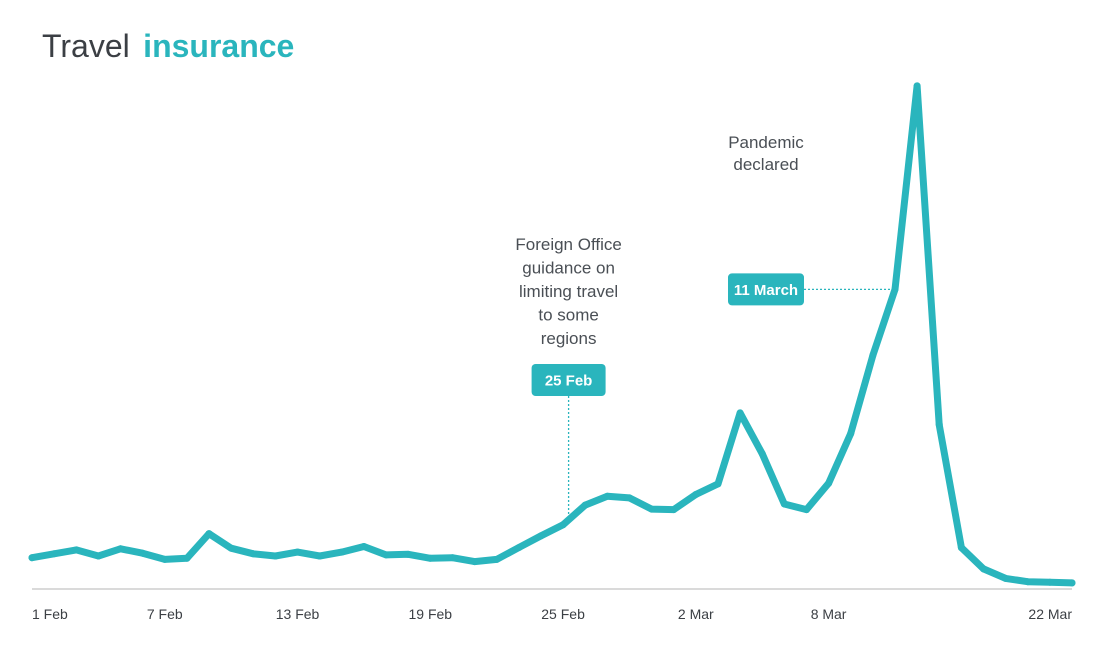 This screenshot has height=648, width=1116. I want to click on x-tick-label: 7 Feb, so click(165, 614).